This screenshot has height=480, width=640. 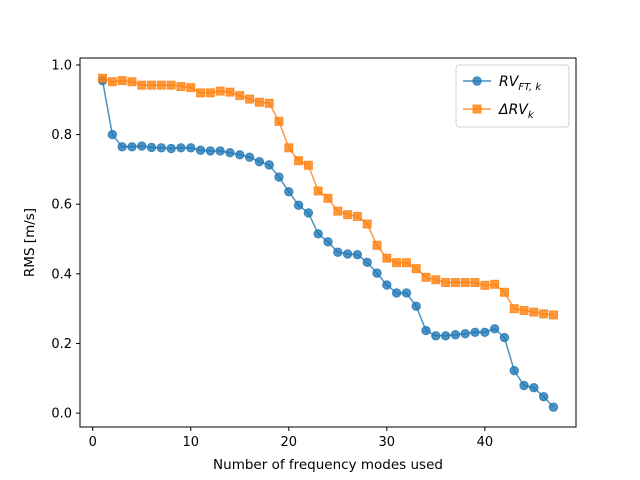 I want to click on y-tick-label: 0.2, so click(x=61, y=344).